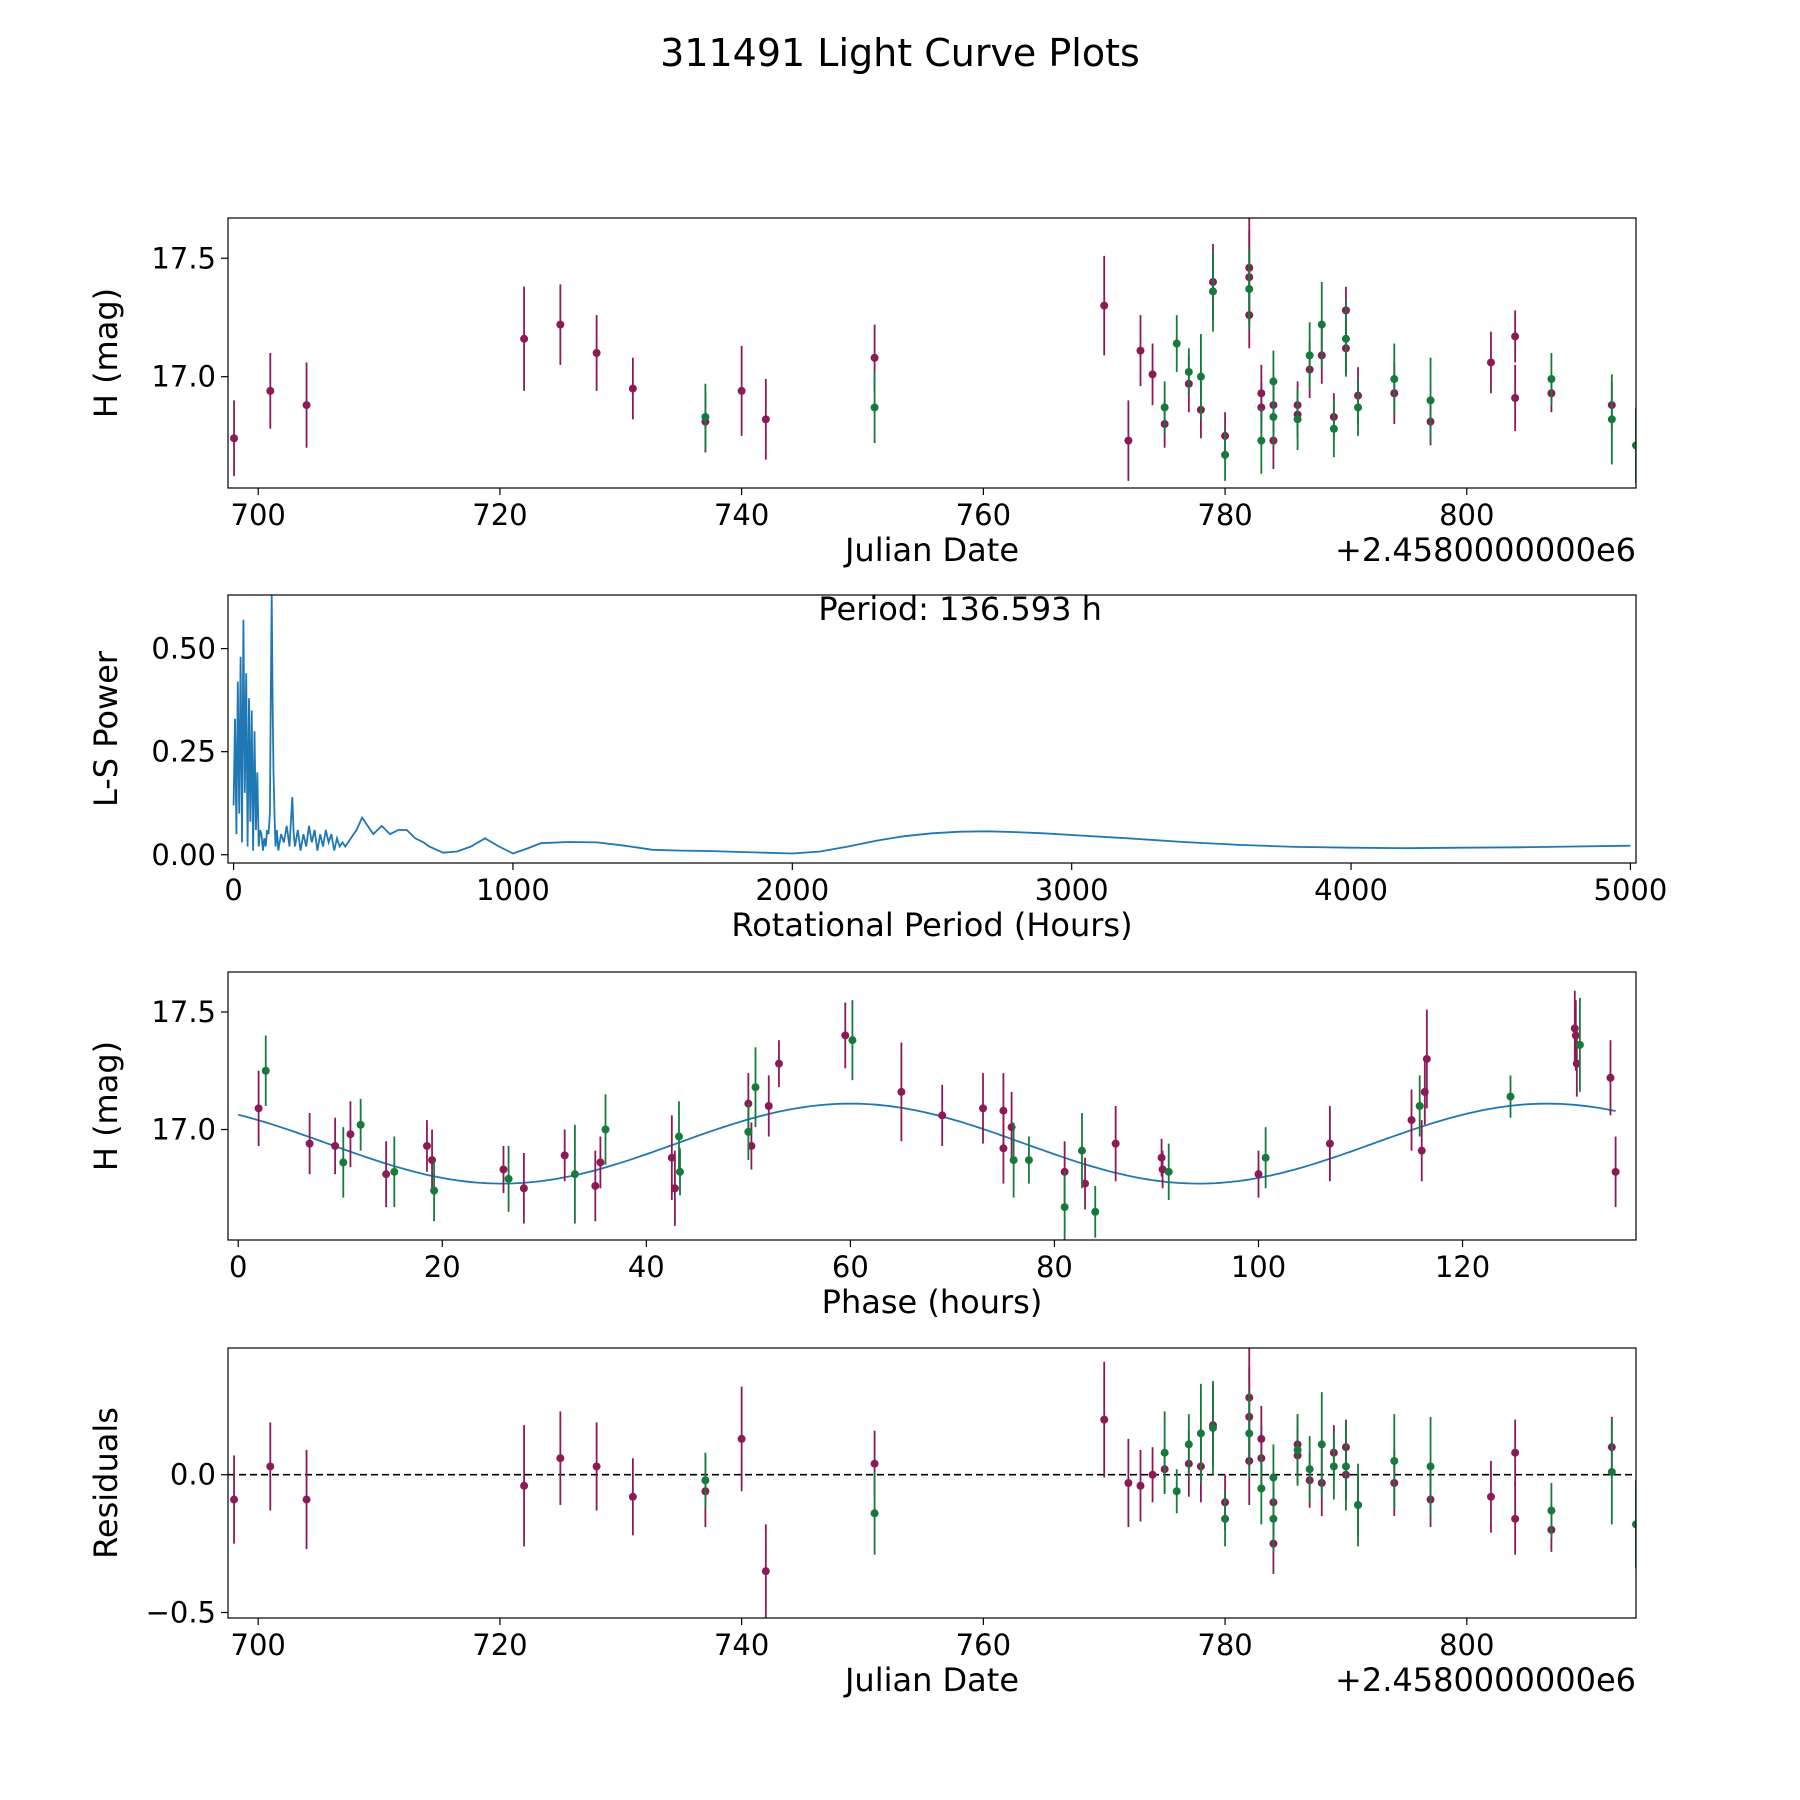 The image size is (1800, 1800). What do you see at coordinates (932, 1302) in the screenshot?
I see `x-axis-label: Phase (hours)` at bounding box center [932, 1302].